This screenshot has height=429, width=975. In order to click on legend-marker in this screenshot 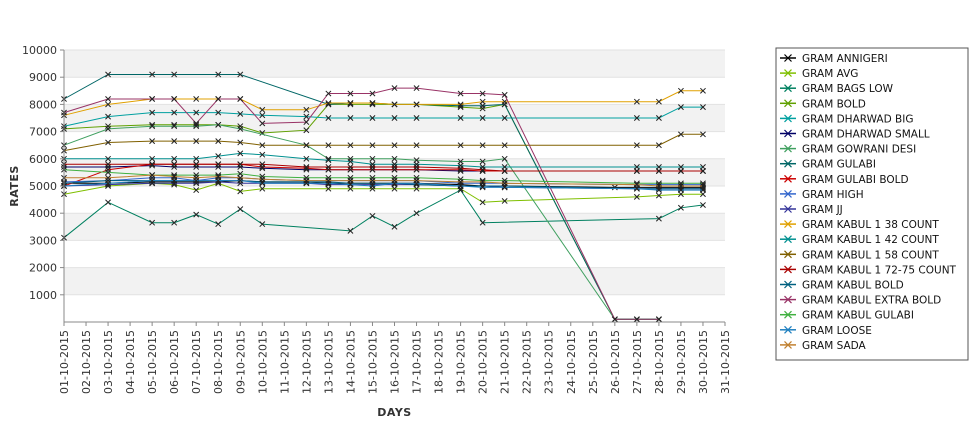, I will do `click(788, 118)`.